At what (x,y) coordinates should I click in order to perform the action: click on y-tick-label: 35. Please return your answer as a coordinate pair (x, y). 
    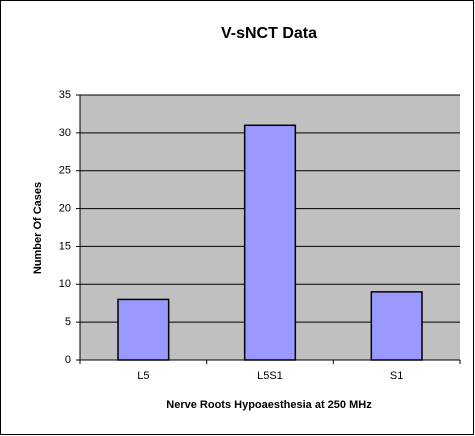
    Looking at the image, I should click on (65, 95).